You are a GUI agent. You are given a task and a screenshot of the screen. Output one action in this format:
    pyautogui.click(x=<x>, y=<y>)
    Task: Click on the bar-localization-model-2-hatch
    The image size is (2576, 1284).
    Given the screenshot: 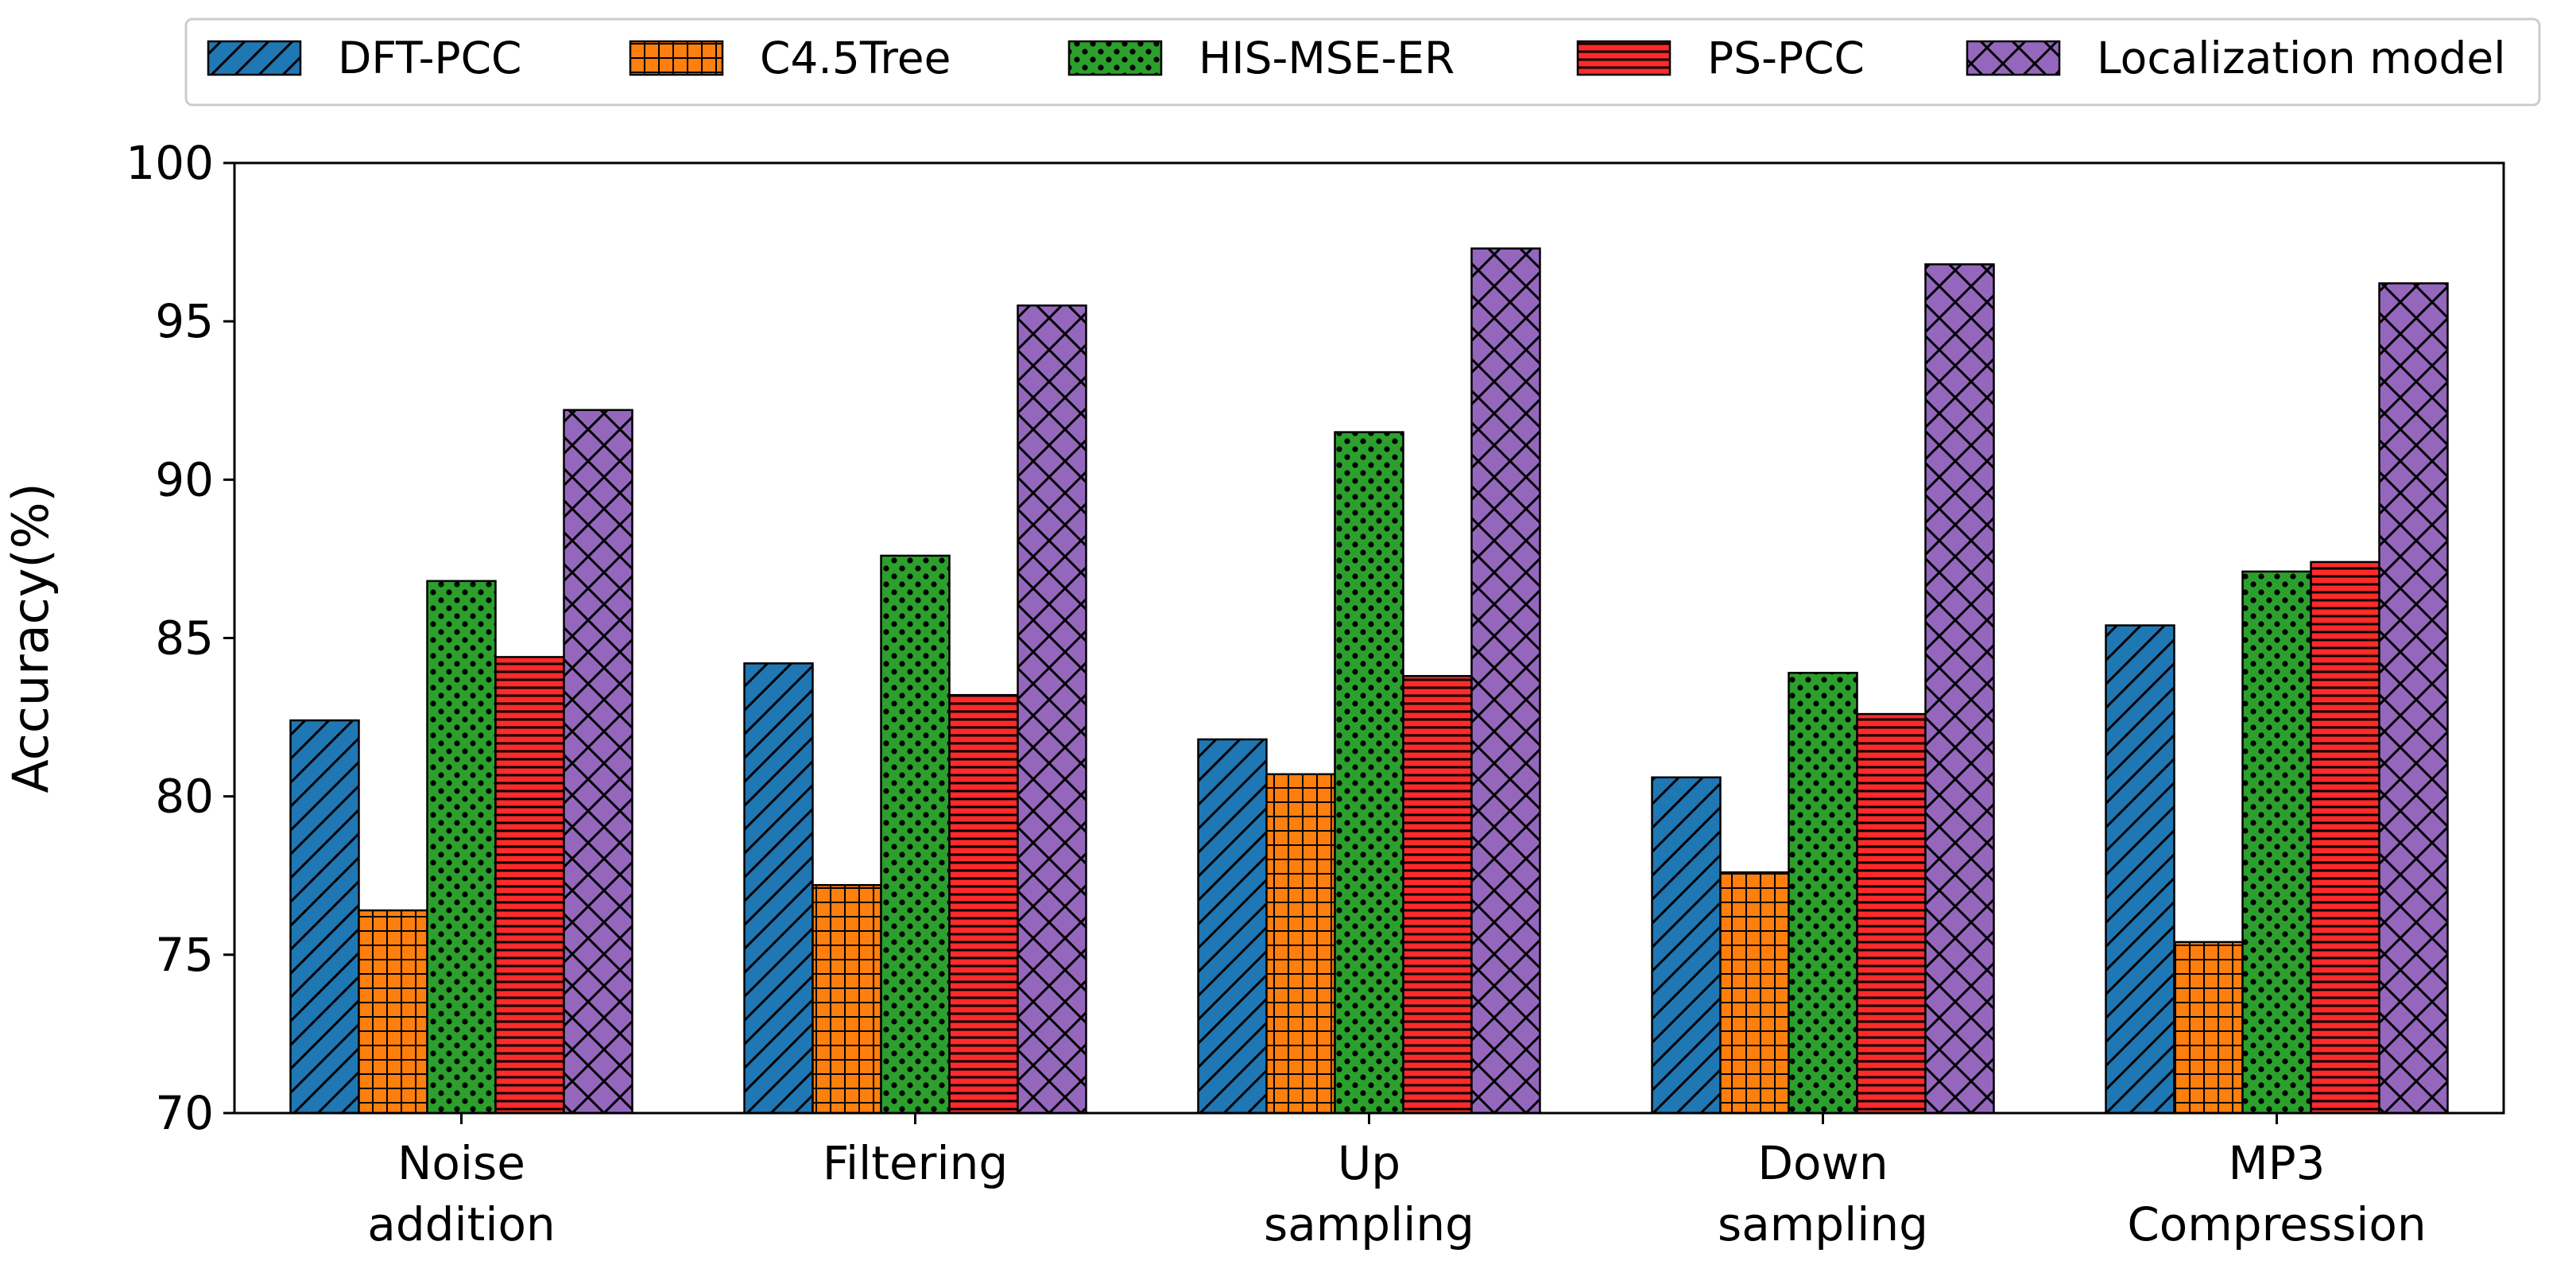 What is the action you would take?
    pyautogui.click(x=1052, y=710)
    